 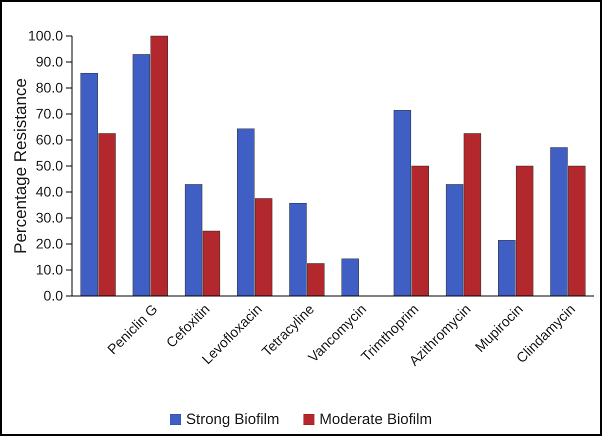 I want to click on y-tick-label: 70.0, so click(x=50, y=113).